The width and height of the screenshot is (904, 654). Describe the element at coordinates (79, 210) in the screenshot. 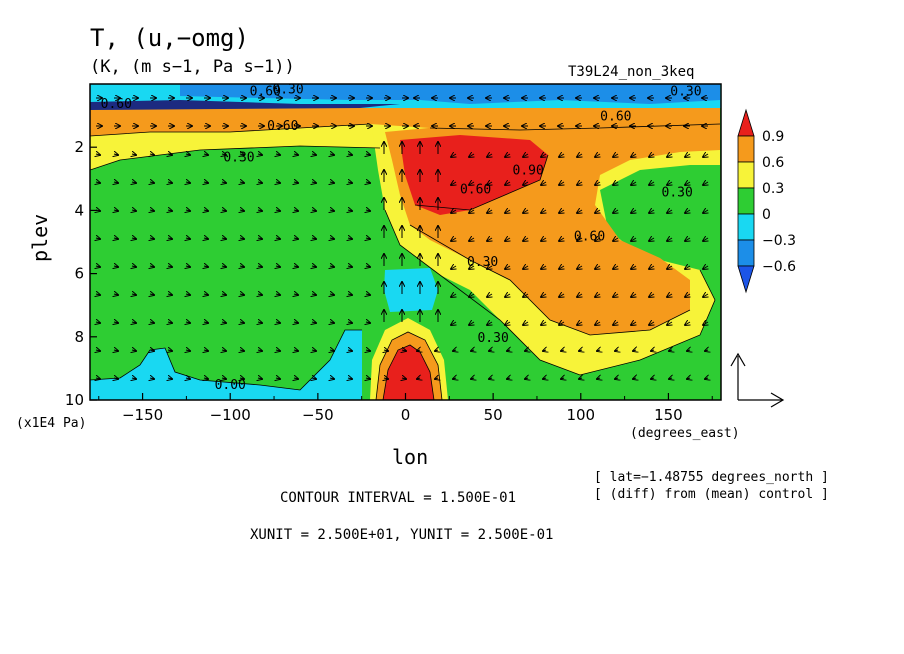

I see `y-tick-label: 4` at that location.